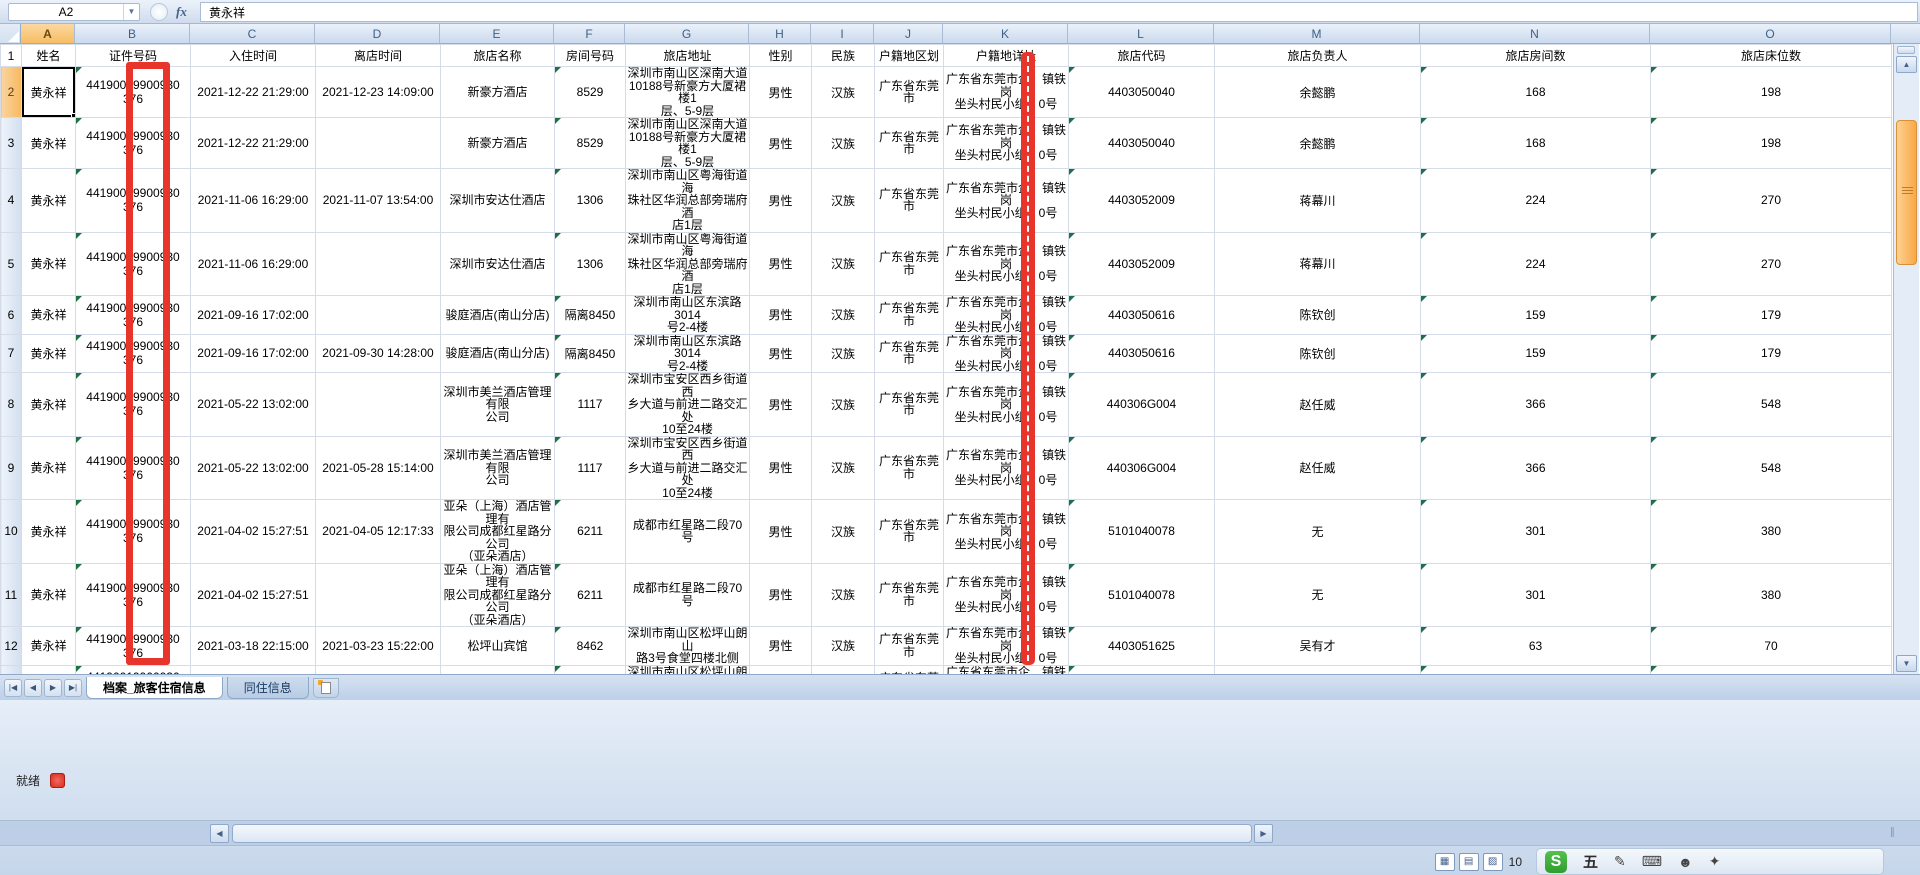  I want to click on cell-checkout-row3, so click(378, 143).